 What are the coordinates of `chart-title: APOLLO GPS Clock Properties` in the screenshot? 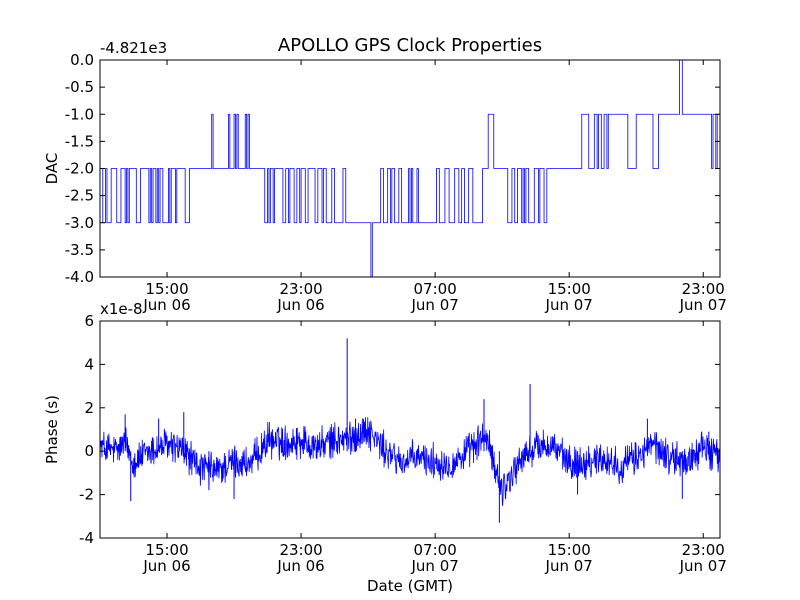 It's located at (410, 45).